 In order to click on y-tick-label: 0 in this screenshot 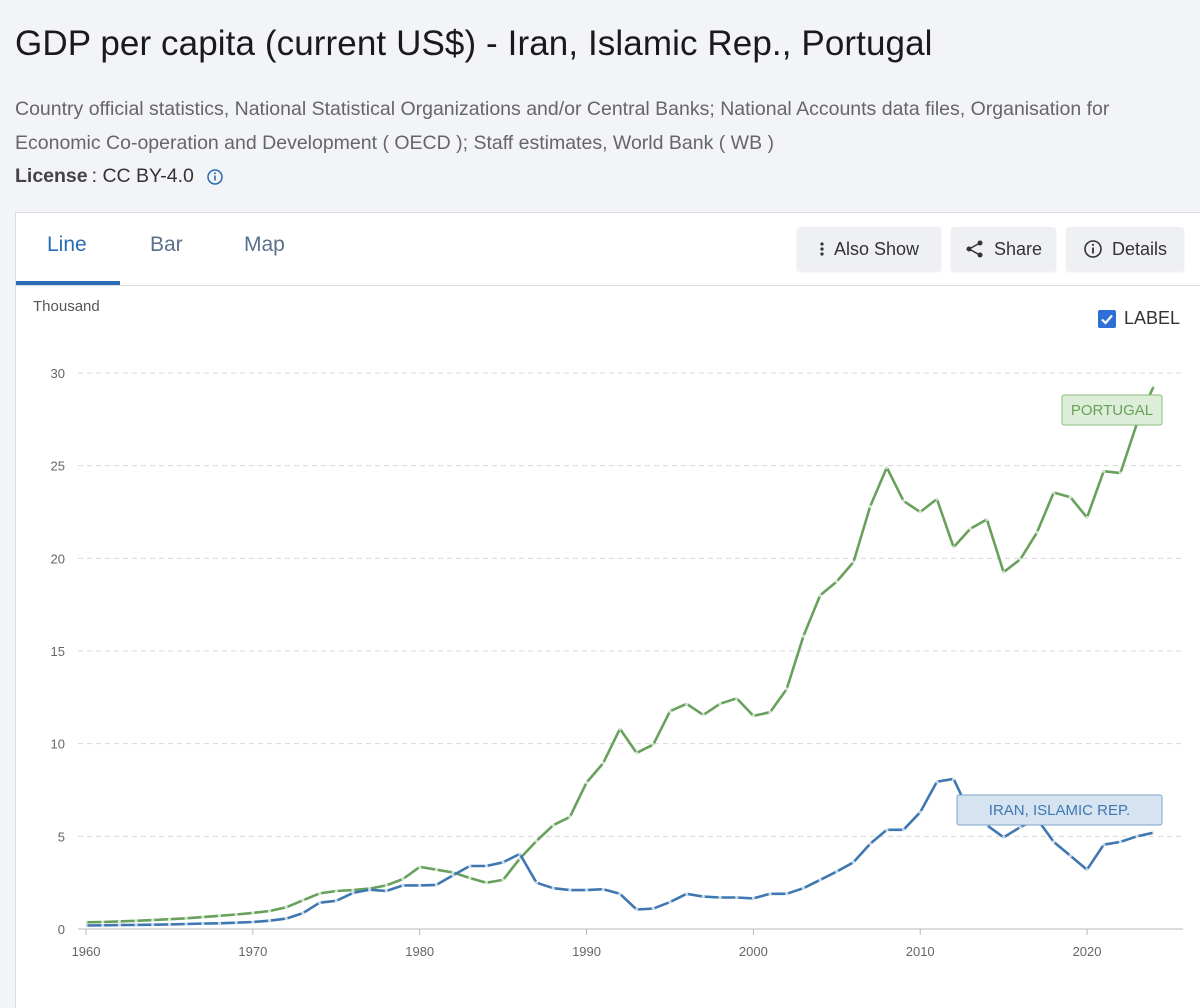, I will do `click(61, 929)`.